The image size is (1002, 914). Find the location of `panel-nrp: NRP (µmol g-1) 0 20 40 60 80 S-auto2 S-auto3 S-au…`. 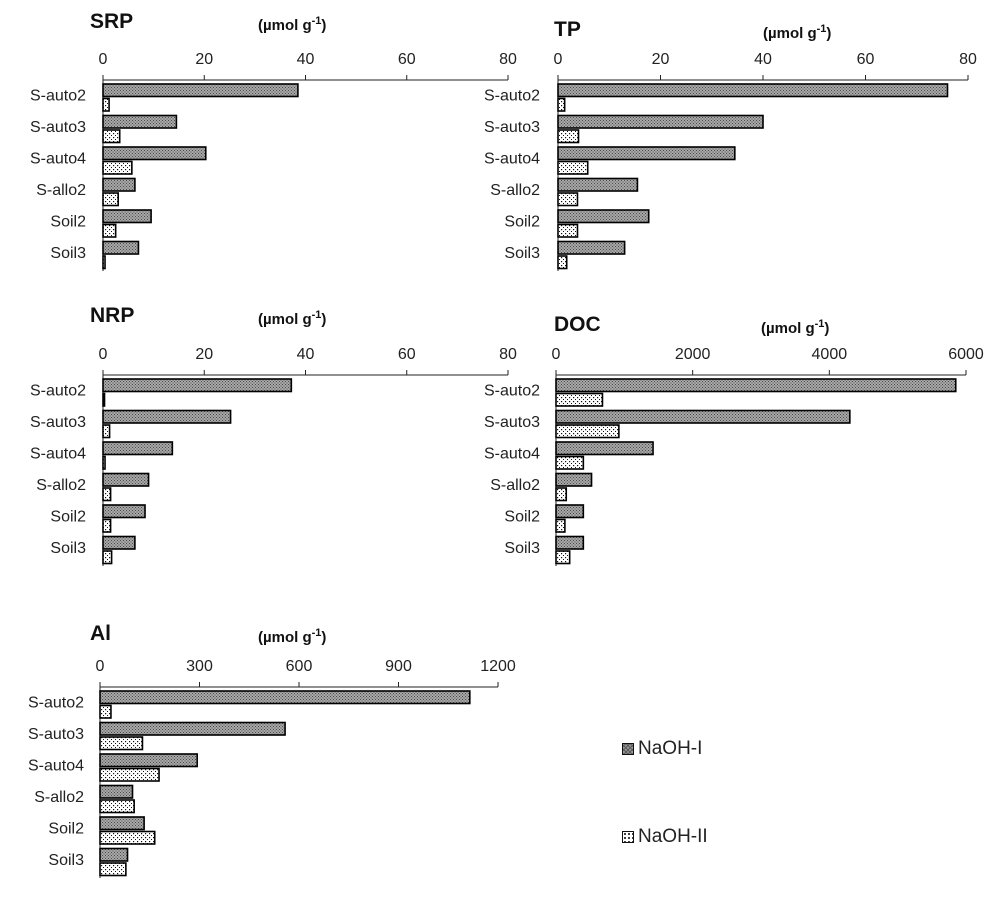

panel-nrp: NRP (µmol g-1) 0 20 40 60 80 S-auto2 S-auto3 S-au… is located at coordinates (273, 435).